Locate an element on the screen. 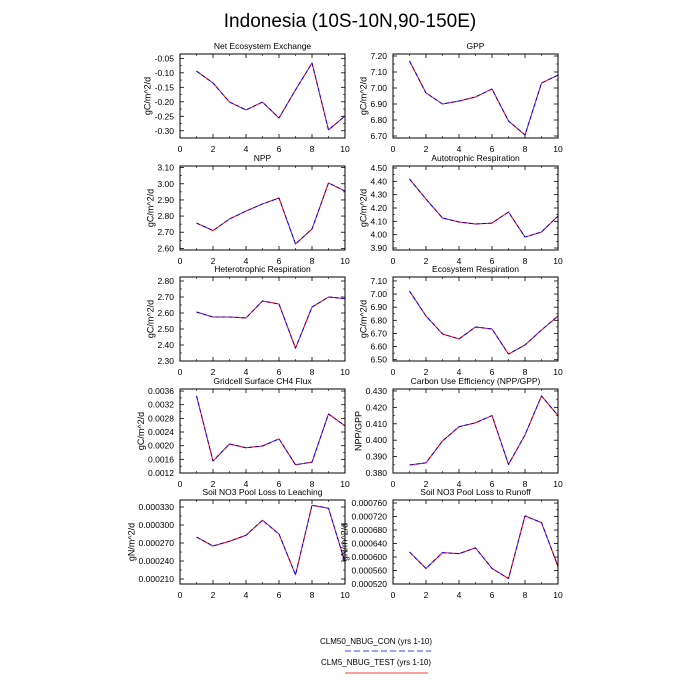 This screenshot has height=700, width=700. y-tick-label: 0.000560 is located at coordinates (370, 571).